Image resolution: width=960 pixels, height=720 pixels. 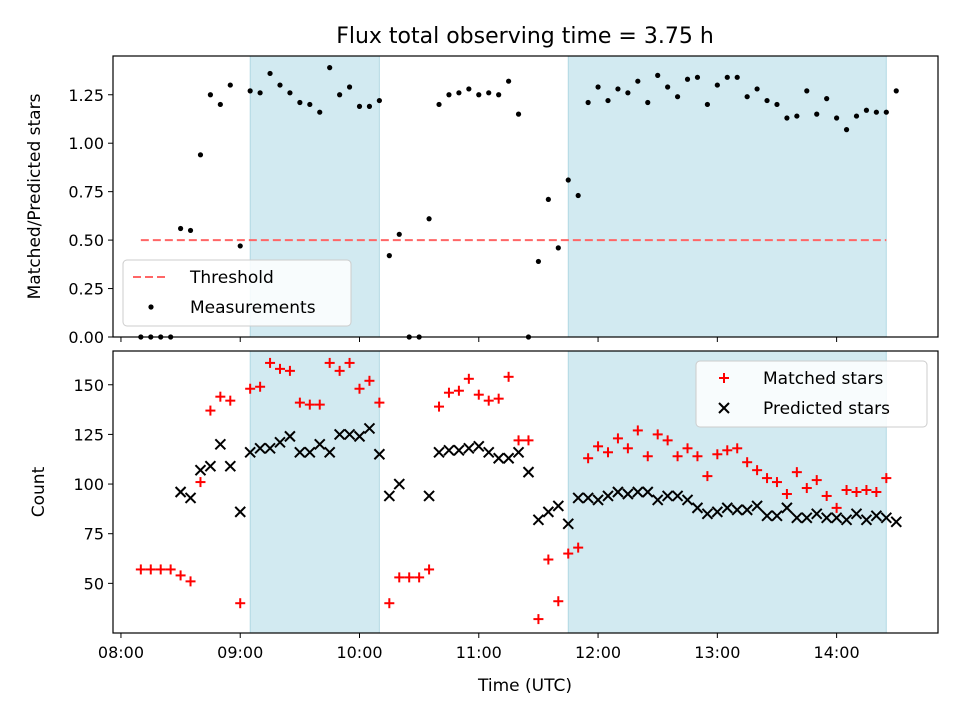 What do you see at coordinates (121, 652) in the screenshot?
I see `x-tick-label: 08:00` at bounding box center [121, 652].